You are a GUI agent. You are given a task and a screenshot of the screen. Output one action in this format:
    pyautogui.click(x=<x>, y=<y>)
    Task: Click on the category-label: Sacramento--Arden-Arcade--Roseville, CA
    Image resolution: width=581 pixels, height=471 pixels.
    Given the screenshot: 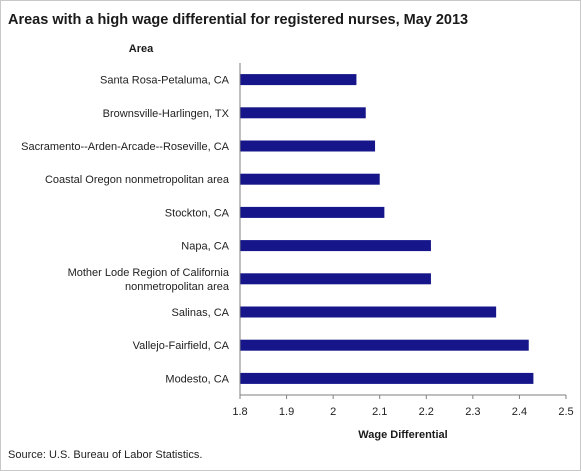 What is the action you would take?
    pyautogui.click(x=125, y=147)
    